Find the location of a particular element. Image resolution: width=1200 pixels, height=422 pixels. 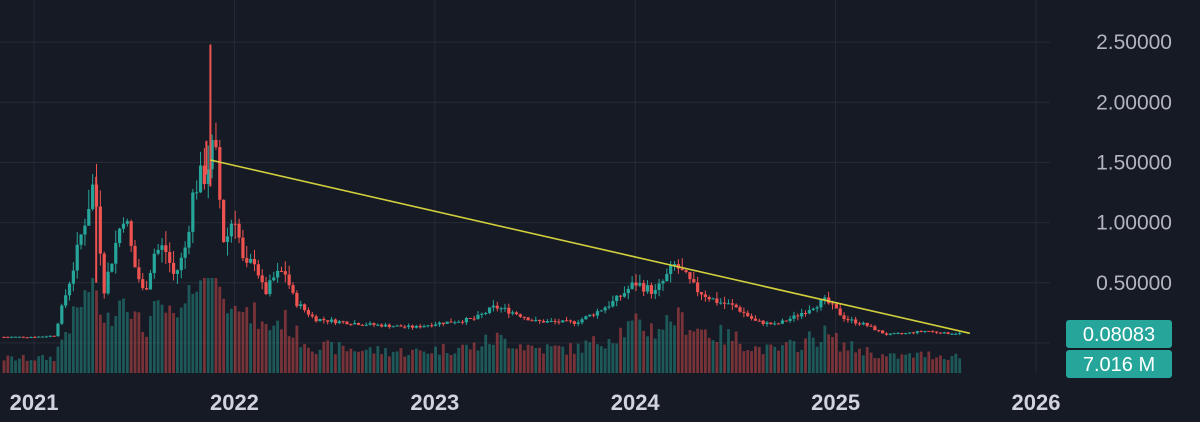

price-tick-label: 0.50000 is located at coordinates (1134, 283).